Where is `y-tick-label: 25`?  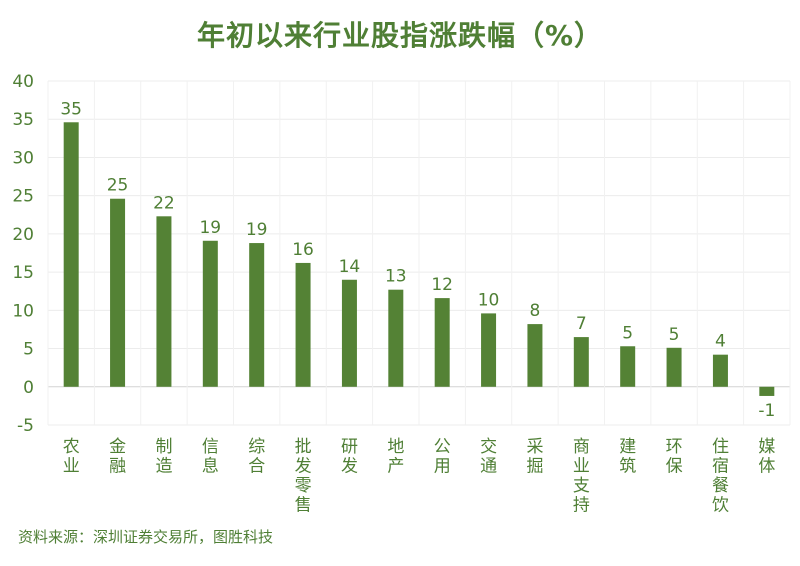
y-tick-label: 25 is located at coordinates (23, 197).